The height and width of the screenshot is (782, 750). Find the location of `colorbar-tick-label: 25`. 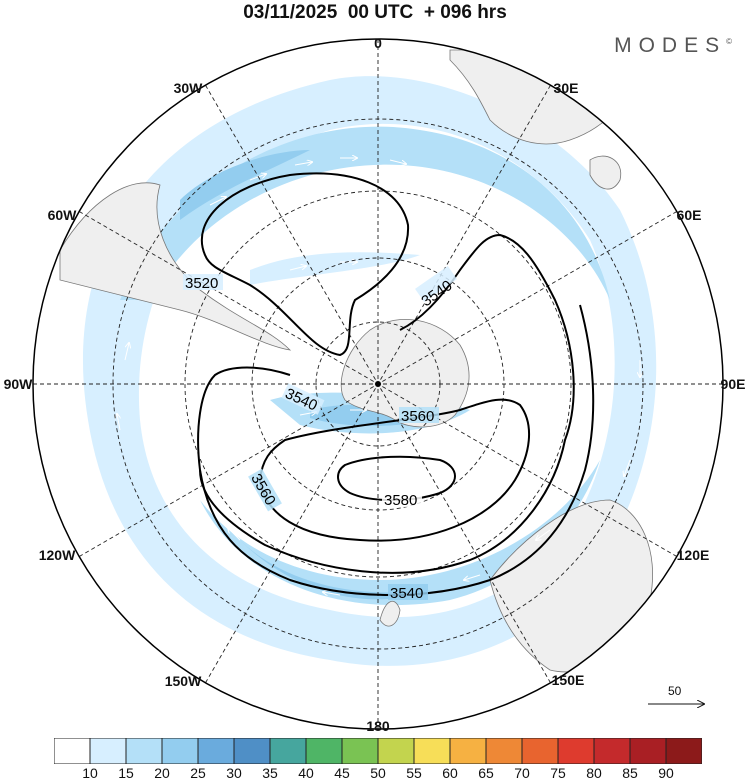

colorbar-tick-label: 25 is located at coordinates (198, 773).